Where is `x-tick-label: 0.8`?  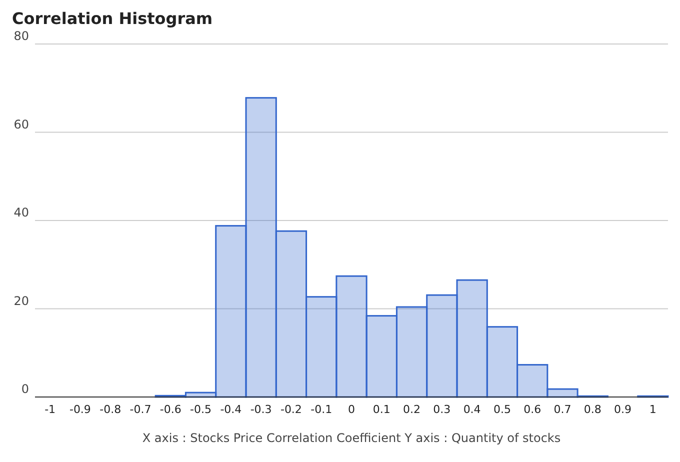 x-tick-label: 0.8 is located at coordinates (593, 409).